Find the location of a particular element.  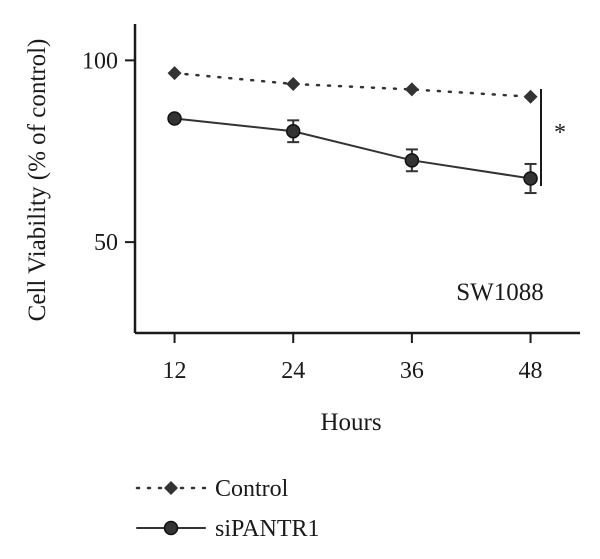

legend-item-control: Control is located at coordinates (212, 489).